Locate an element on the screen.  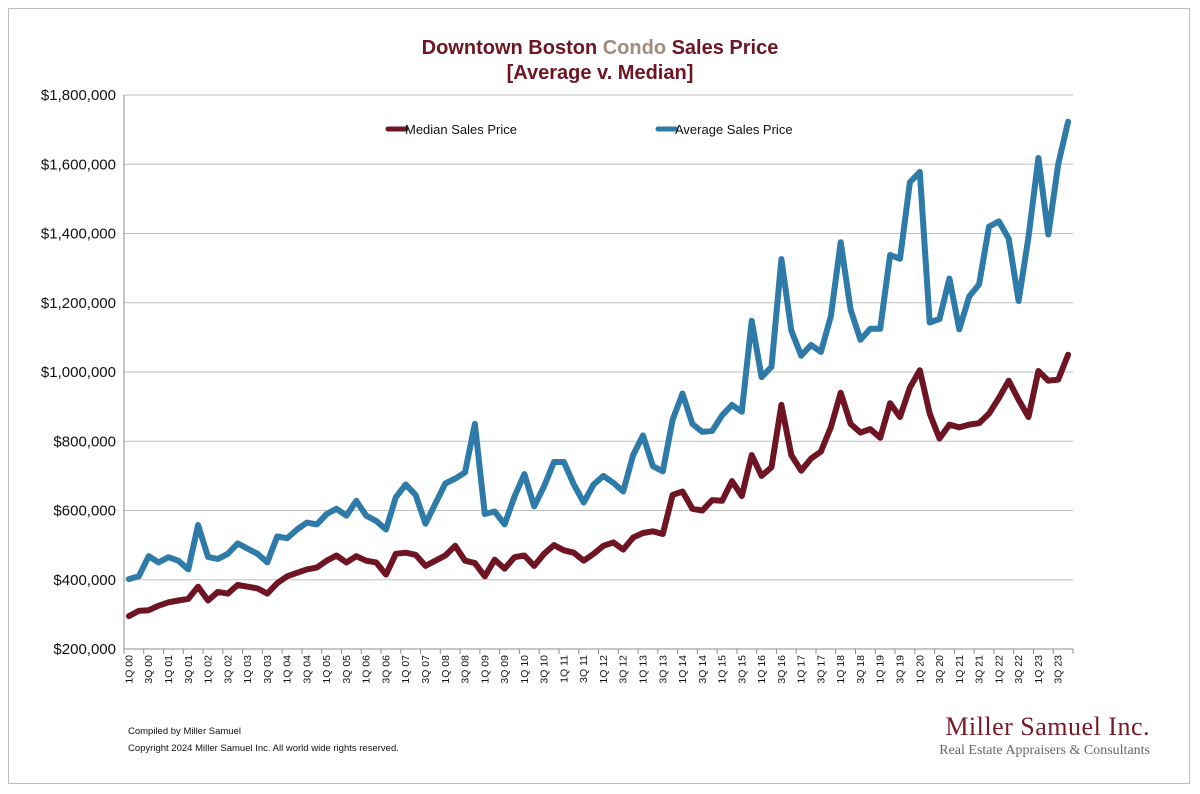
x-tick-label: 1Q 14 is located at coordinates (683, 669).